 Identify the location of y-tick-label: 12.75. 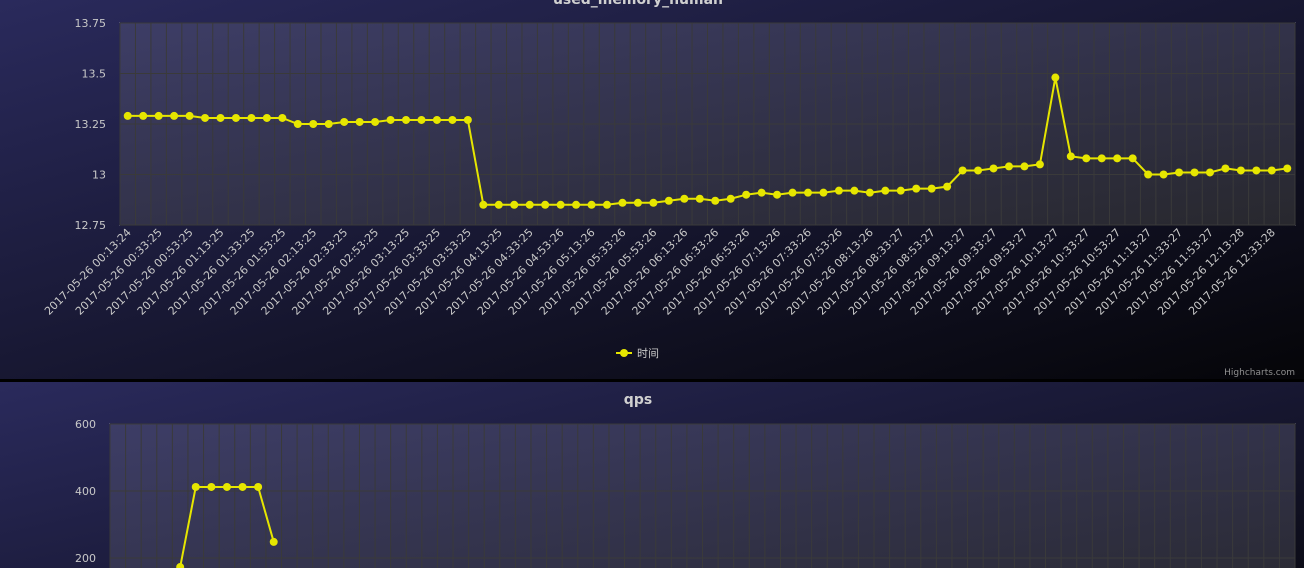
(91, 225).